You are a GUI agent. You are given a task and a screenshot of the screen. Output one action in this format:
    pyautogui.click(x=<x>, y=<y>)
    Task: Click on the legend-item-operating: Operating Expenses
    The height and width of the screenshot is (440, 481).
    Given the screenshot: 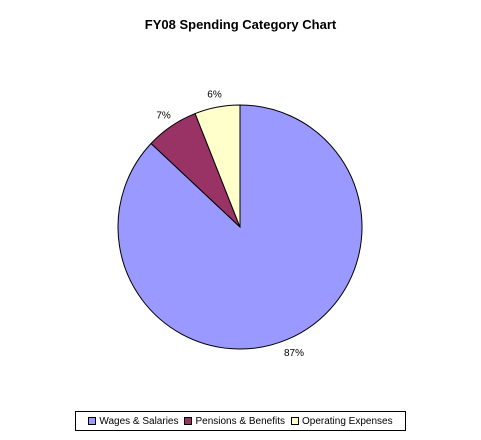 What is the action you would take?
    pyautogui.click(x=341, y=421)
    